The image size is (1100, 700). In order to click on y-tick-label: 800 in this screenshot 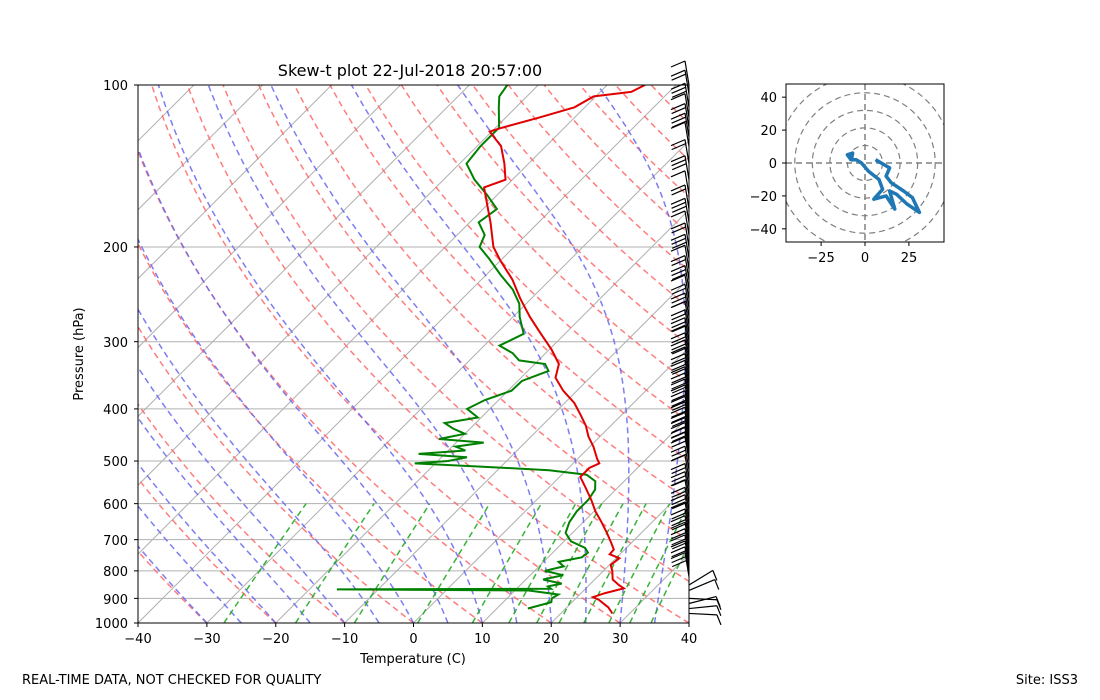, I will do `click(115, 572)`.